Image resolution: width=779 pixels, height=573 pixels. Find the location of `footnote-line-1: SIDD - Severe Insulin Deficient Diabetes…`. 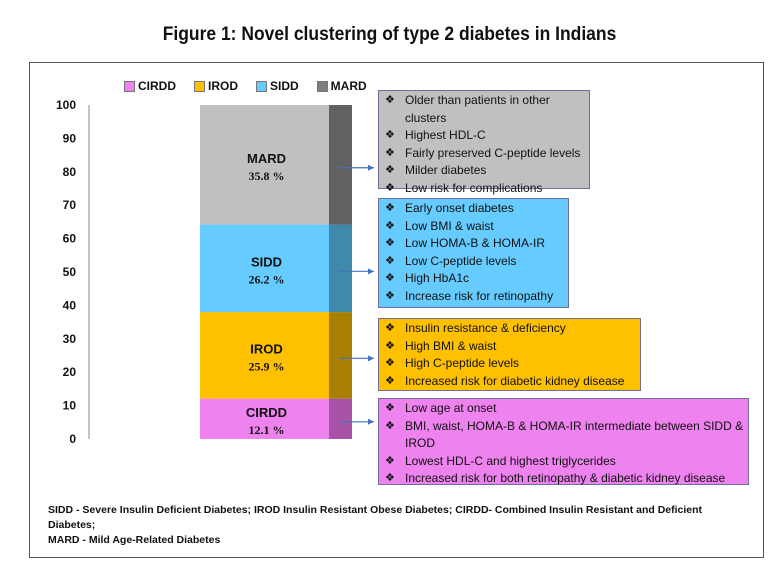

footnote-line-1: SIDD - Severe Insulin Deficient Diabetes… is located at coordinates (375, 517).